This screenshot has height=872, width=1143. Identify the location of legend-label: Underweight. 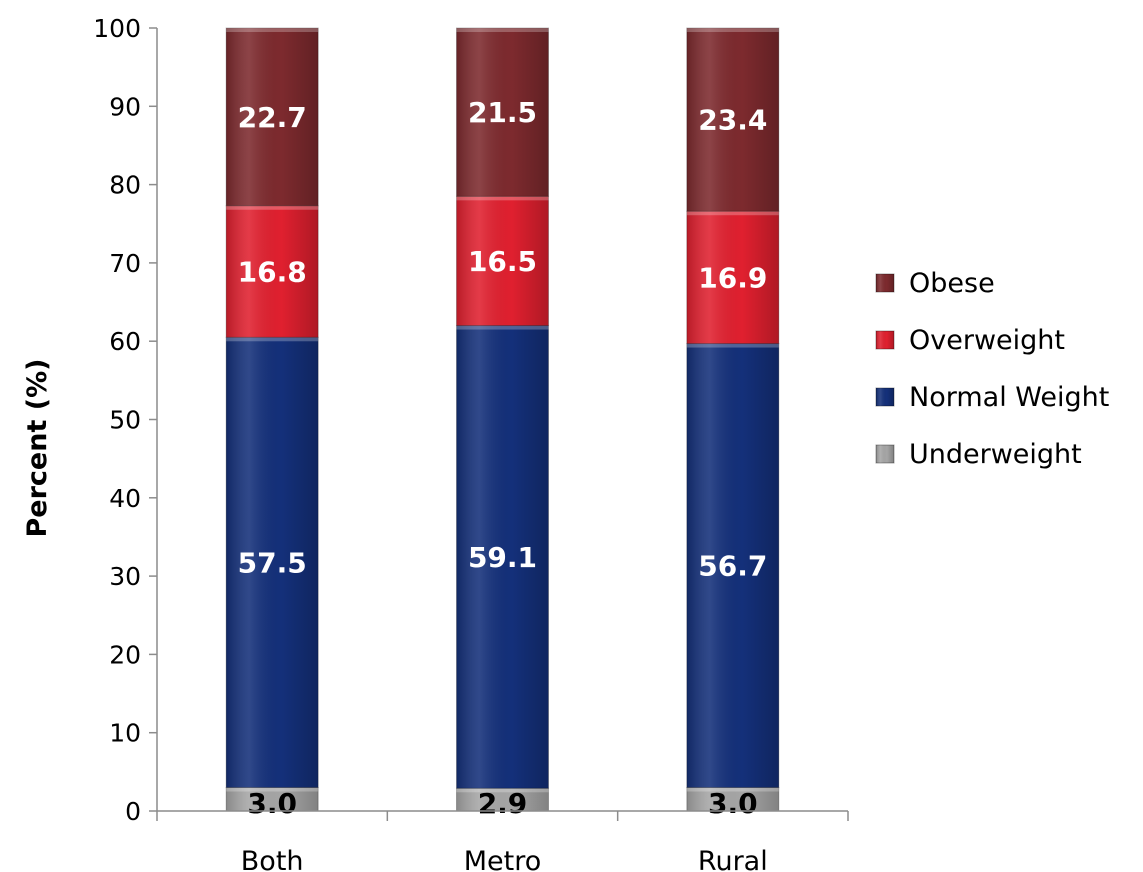
(995, 454).